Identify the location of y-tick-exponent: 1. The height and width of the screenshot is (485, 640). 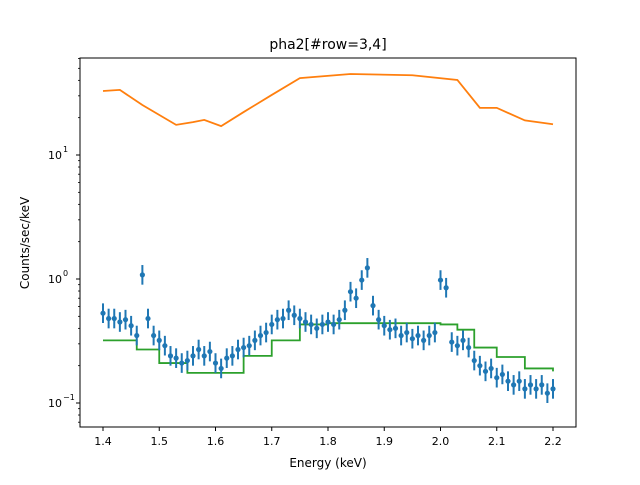
(65, 149).